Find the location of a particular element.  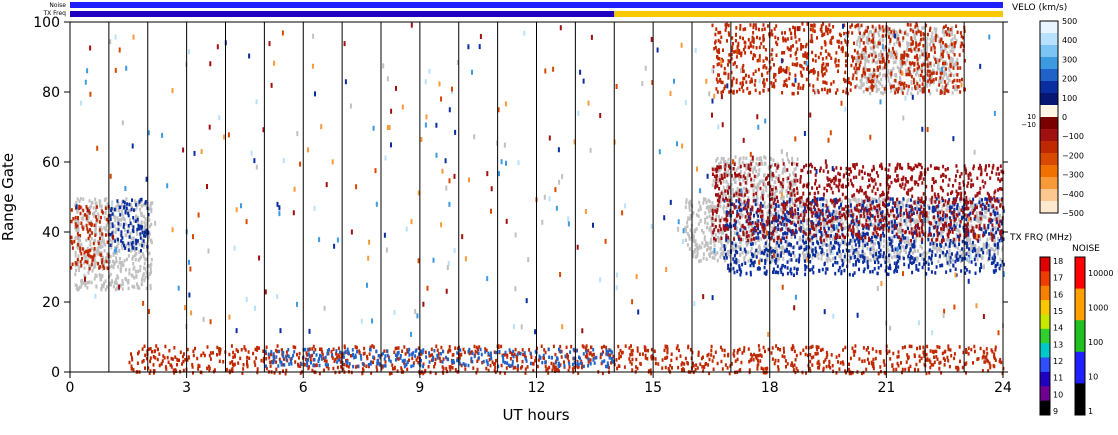

y-tick-label-40: 40 is located at coordinates (51, 233).